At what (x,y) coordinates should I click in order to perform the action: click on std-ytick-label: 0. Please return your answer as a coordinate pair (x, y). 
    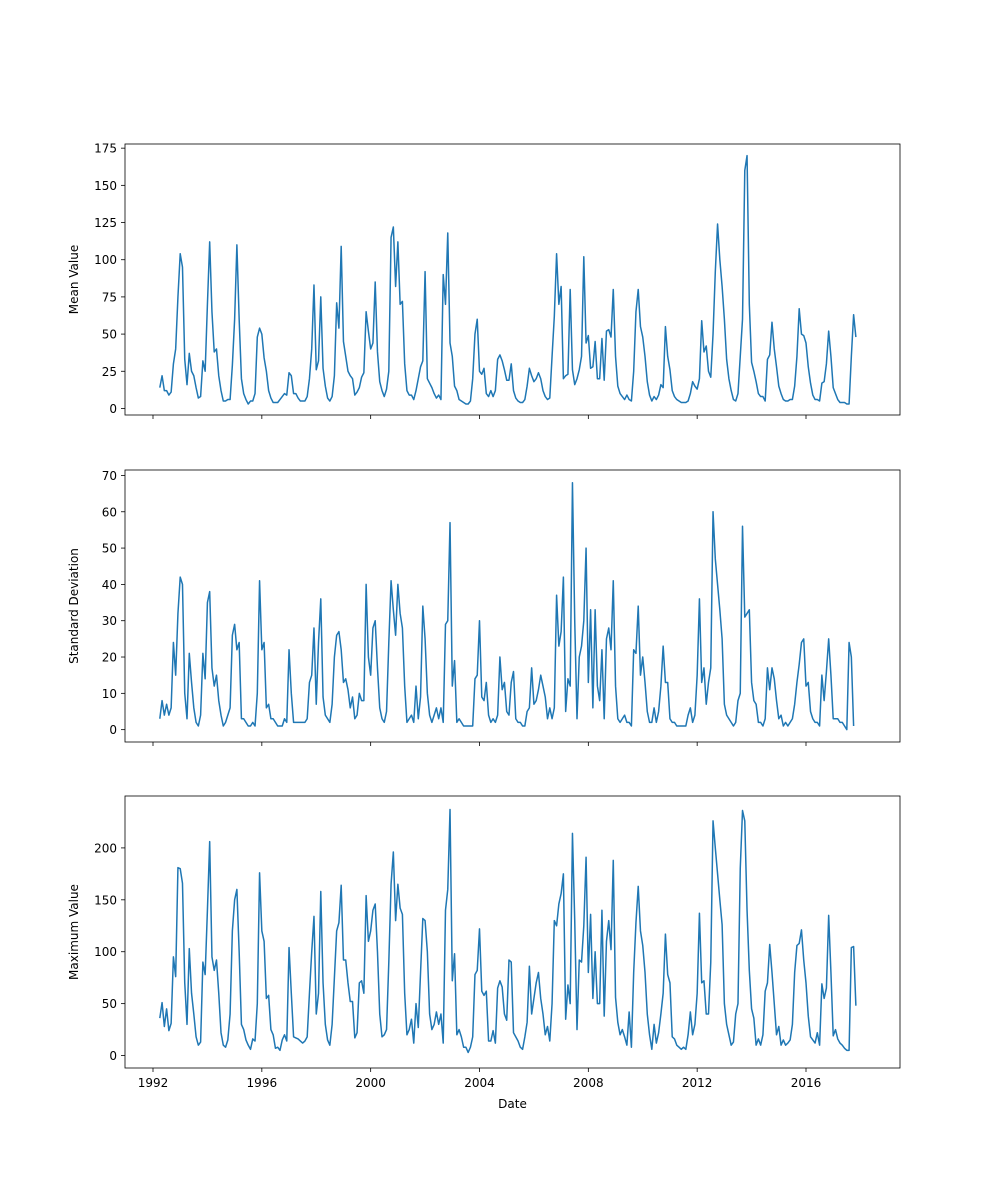
    Looking at the image, I should click on (113, 730).